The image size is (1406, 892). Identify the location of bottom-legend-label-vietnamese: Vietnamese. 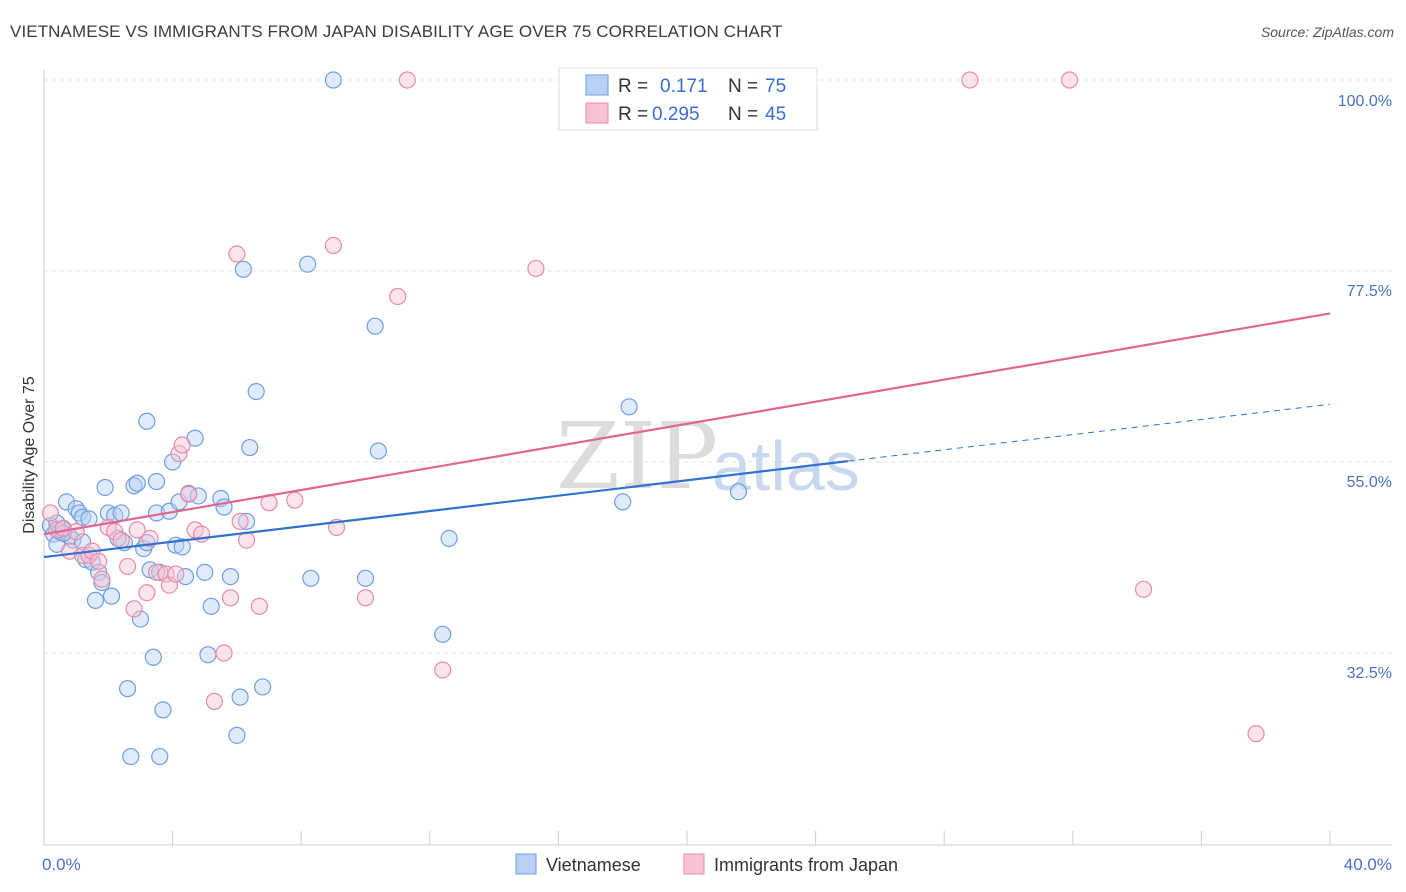
(593, 865).